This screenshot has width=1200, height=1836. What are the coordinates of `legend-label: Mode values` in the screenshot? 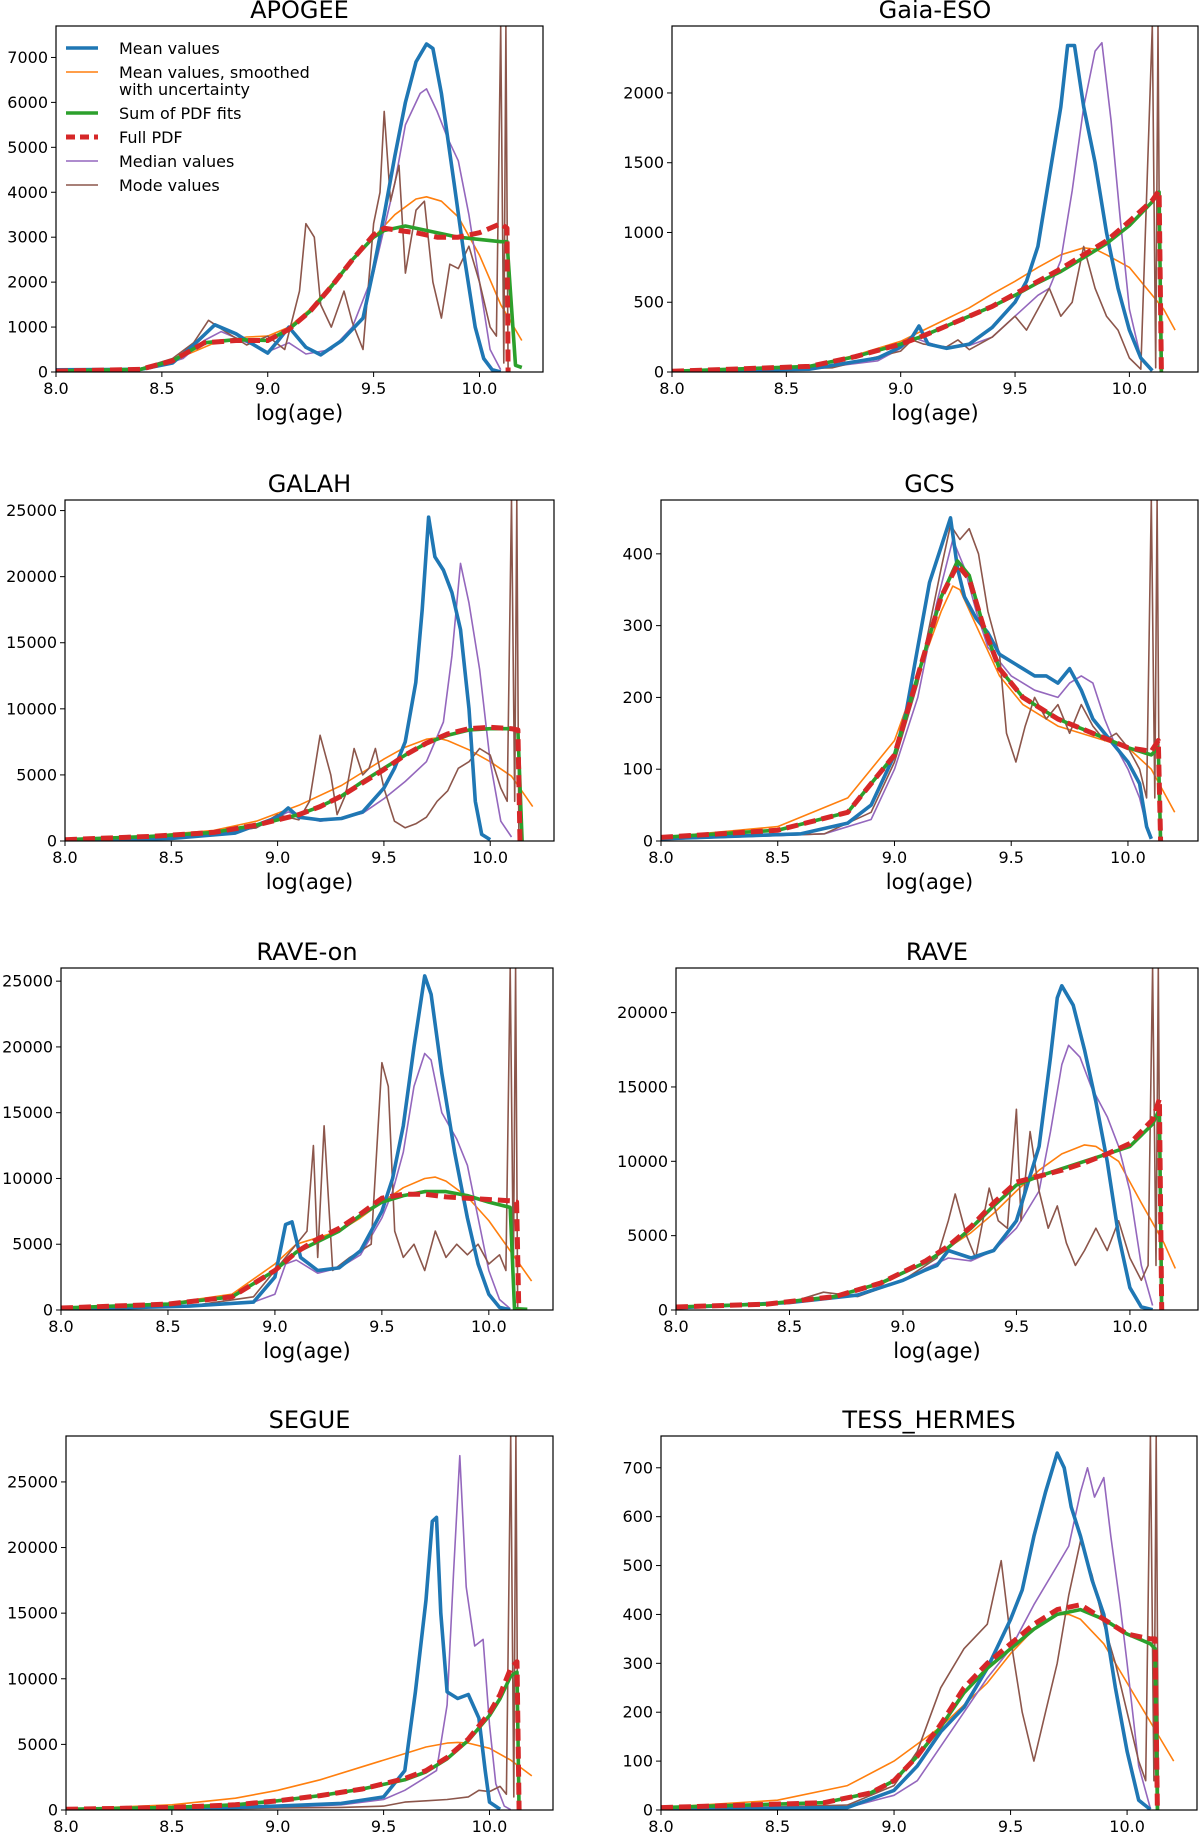 It's located at (169, 185).